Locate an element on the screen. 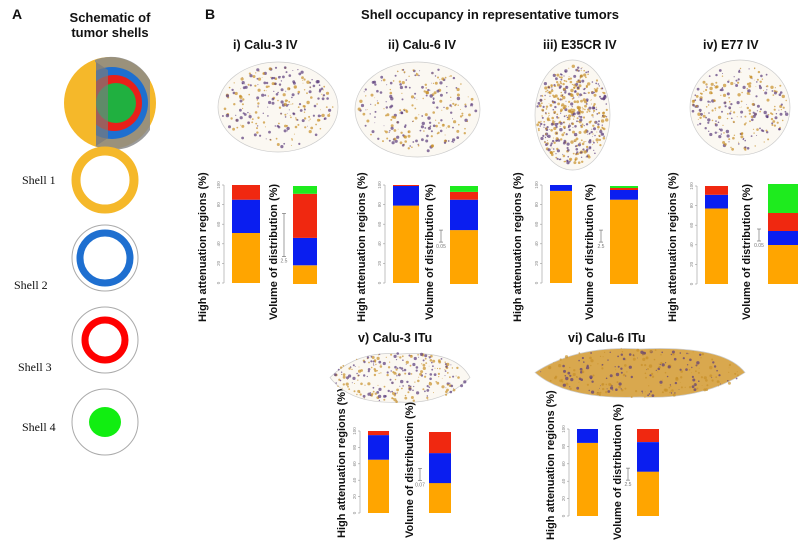 This screenshot has height=547, width=798. shell-2-icon is located at coordinates (105, 258).